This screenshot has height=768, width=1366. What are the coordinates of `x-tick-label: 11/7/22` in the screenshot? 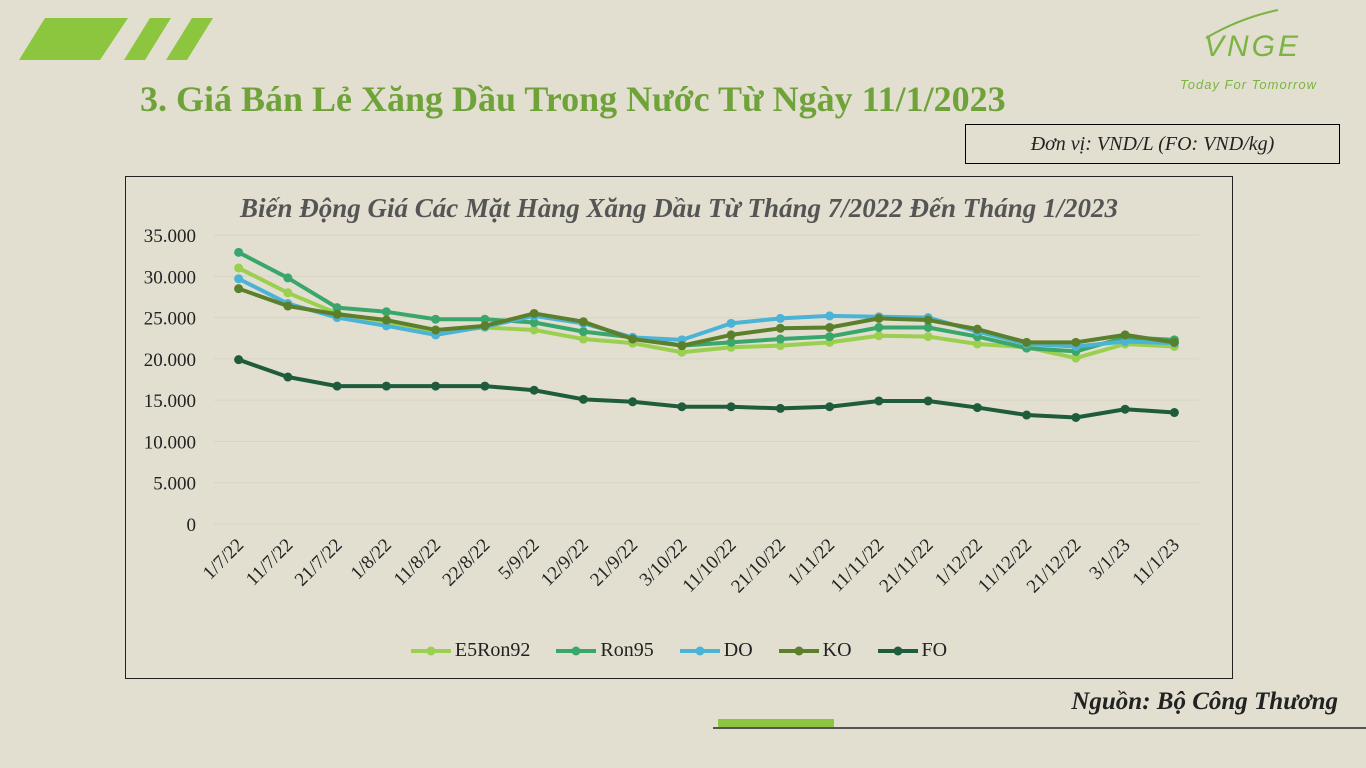 It's located at (269, 562).